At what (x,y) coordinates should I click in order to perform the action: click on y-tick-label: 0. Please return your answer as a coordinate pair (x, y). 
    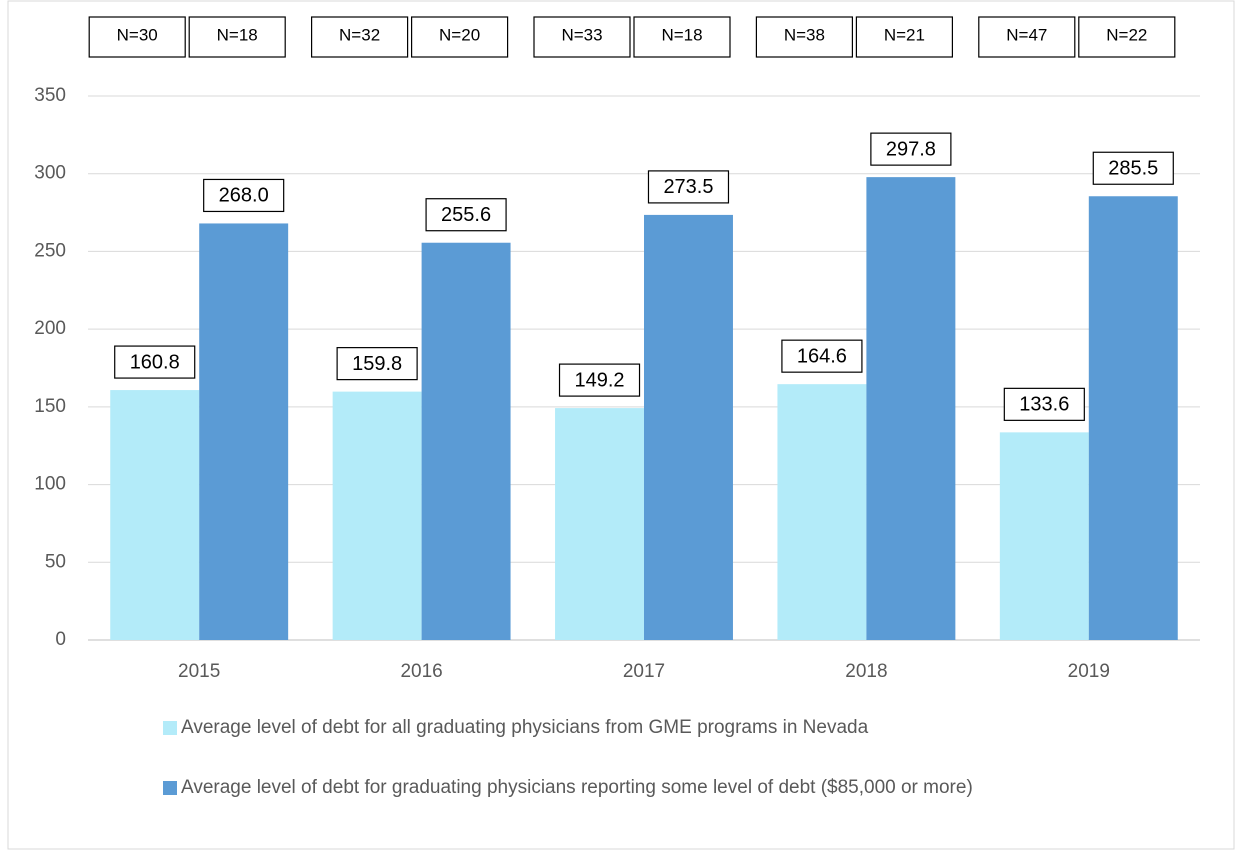
    Looking at the image, I should click on (60, 639).